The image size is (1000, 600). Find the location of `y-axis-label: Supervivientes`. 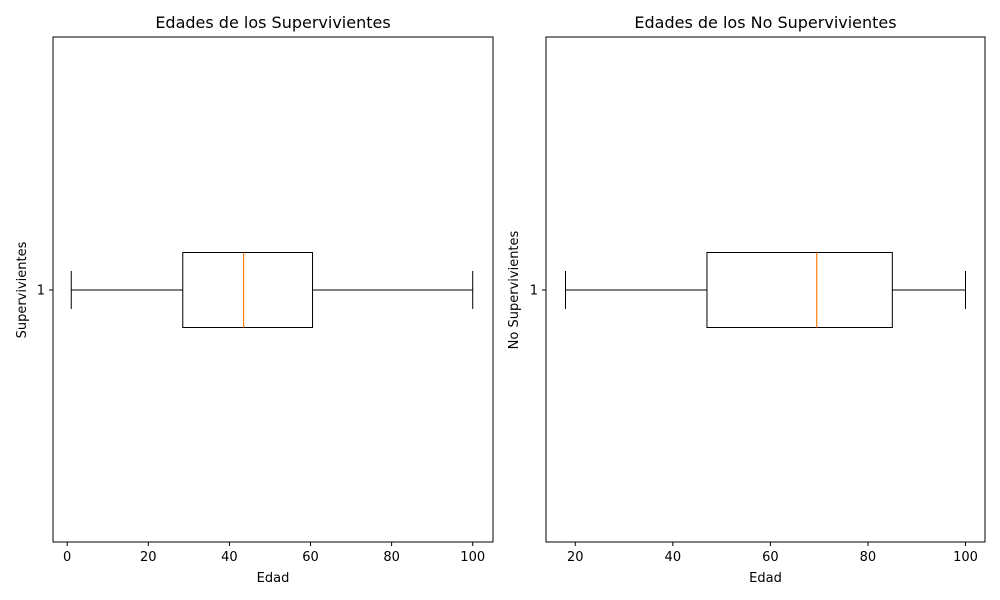

y-axis-label: Supervivientes is located at coordinates (22, 289).